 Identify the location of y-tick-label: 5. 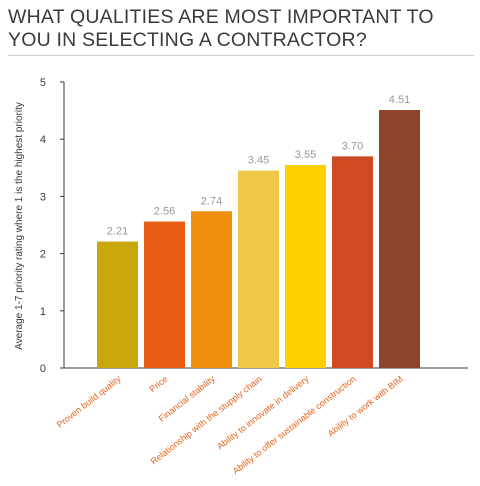
(43, 83).